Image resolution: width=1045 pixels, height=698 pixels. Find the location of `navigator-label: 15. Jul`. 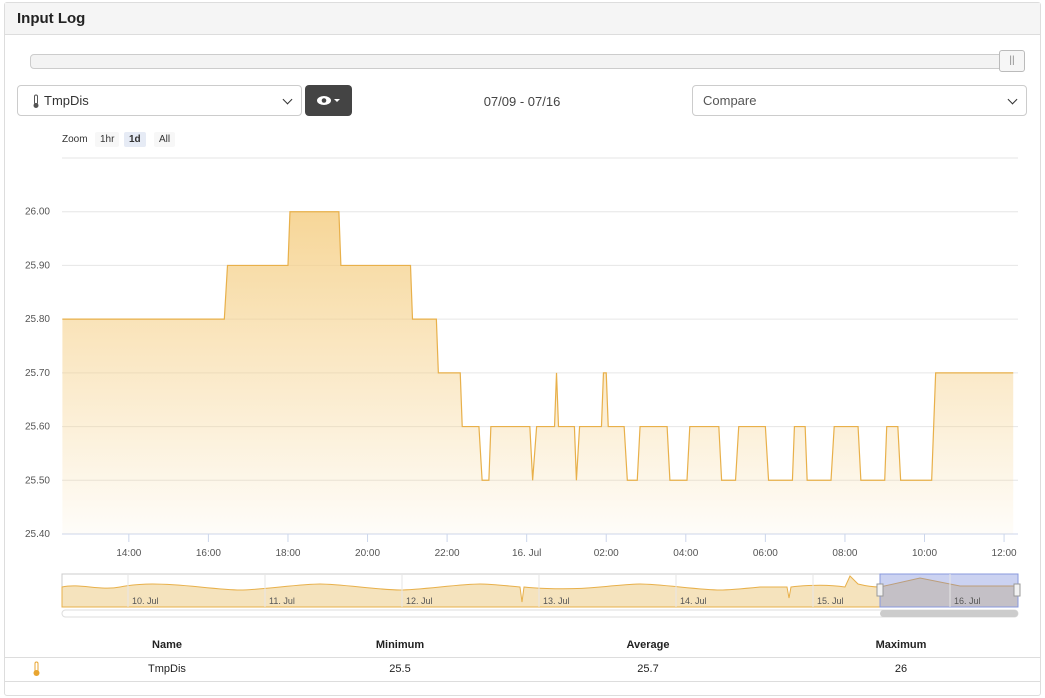

navigator-label: 15. Jul is located at coordinates (830, 601).